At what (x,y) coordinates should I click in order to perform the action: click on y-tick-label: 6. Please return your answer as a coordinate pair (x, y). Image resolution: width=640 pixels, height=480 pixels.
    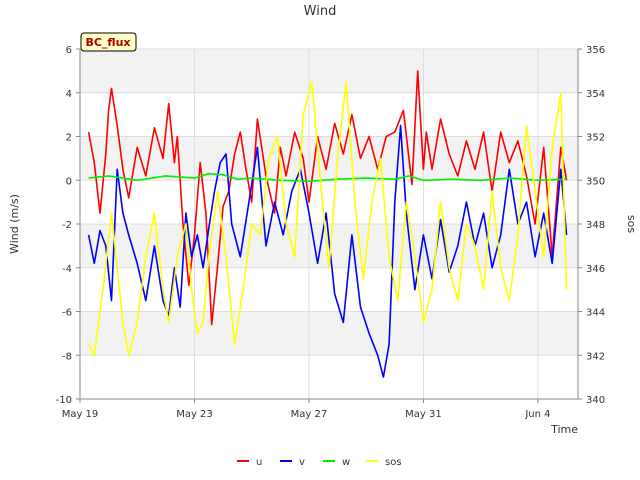
    Looking at the image, I should click on (69, 50).